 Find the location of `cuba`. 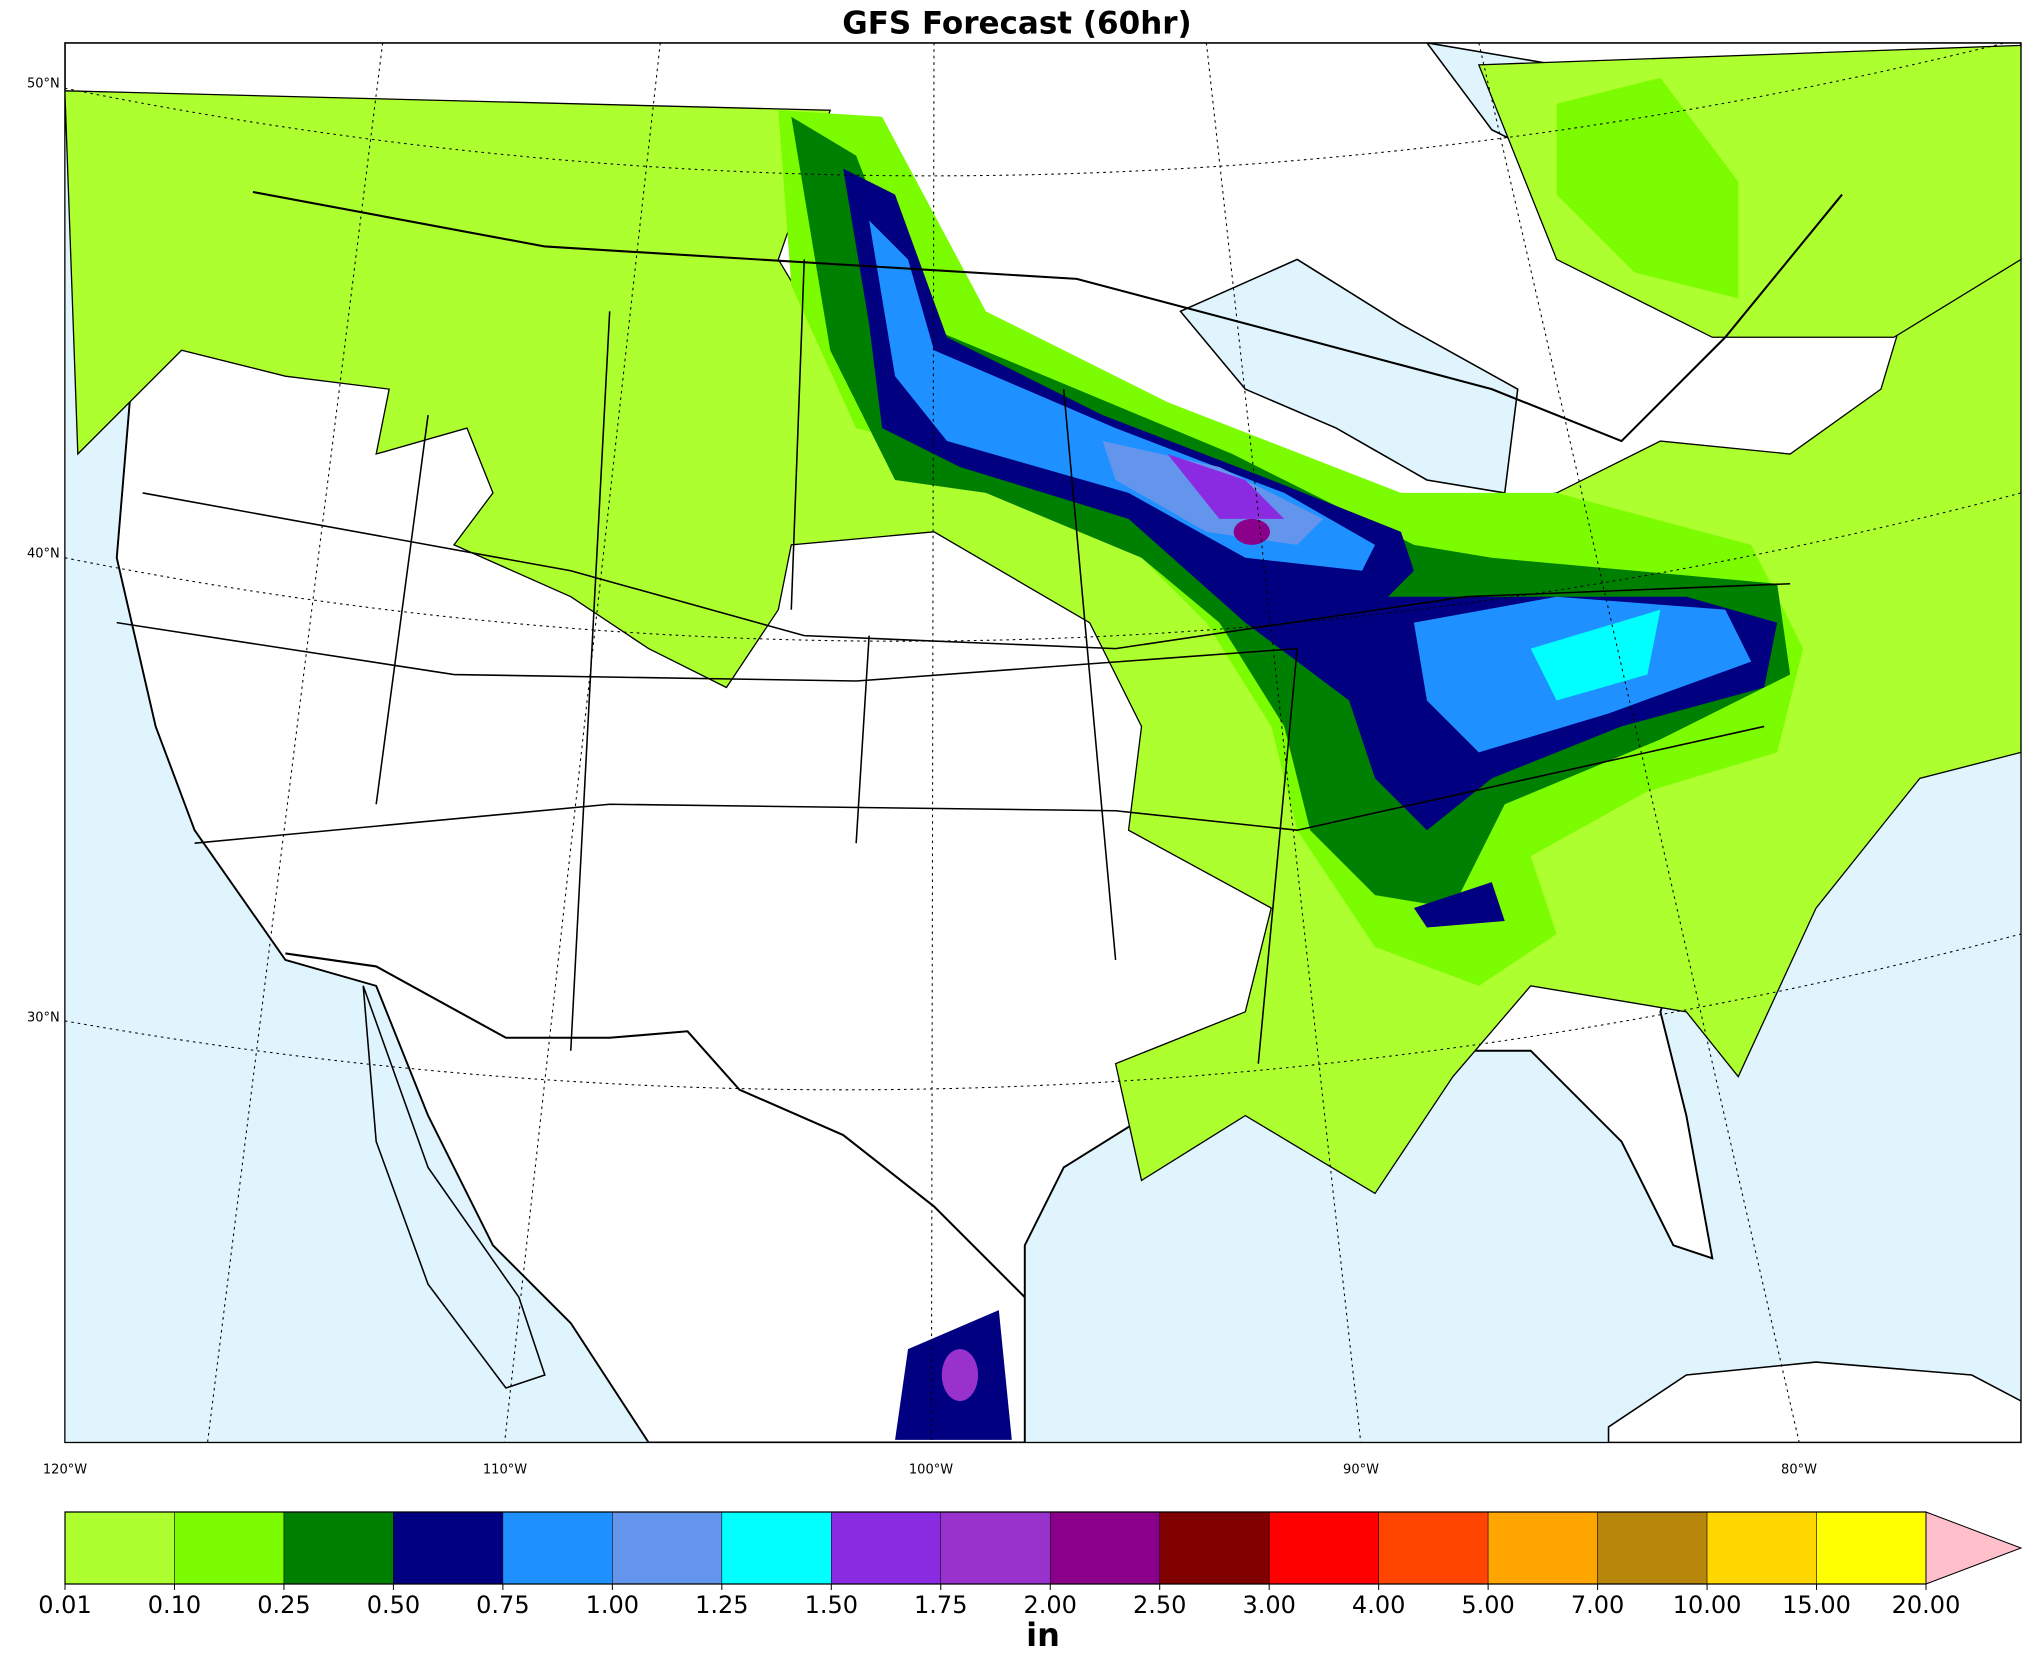

cuba is located at coordinates (1814, 1402).